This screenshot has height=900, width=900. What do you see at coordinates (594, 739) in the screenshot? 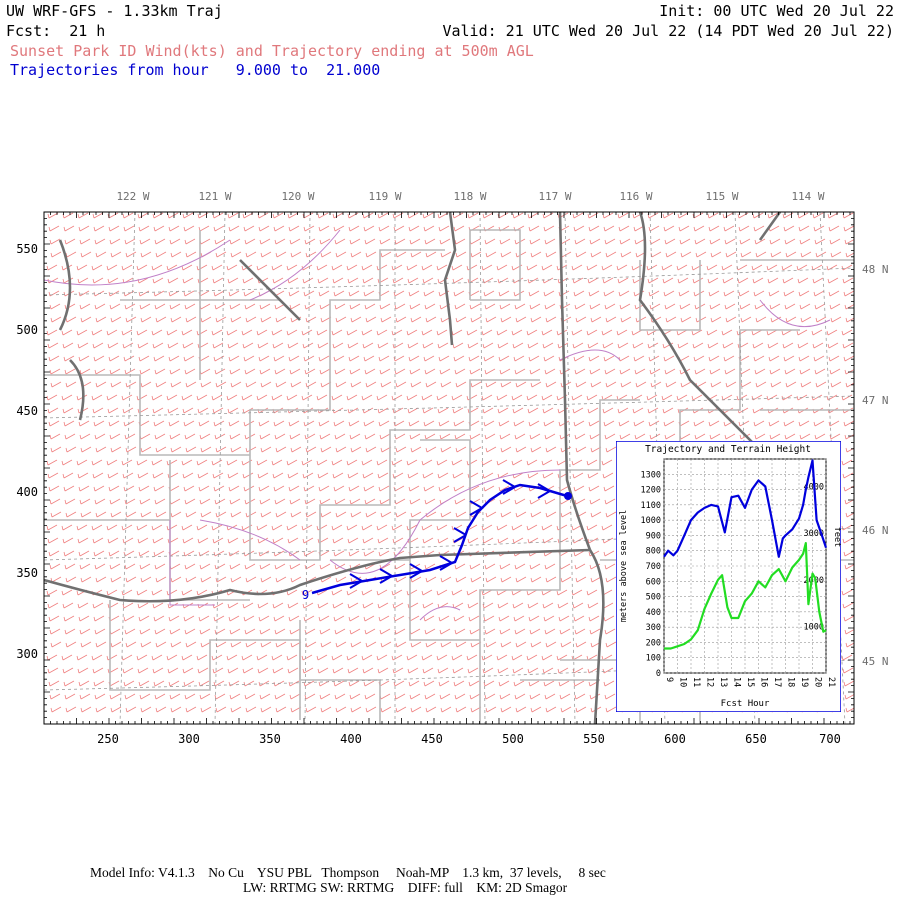
I see `x-grid-tick-label: 550` at bounding box center [594, 739].